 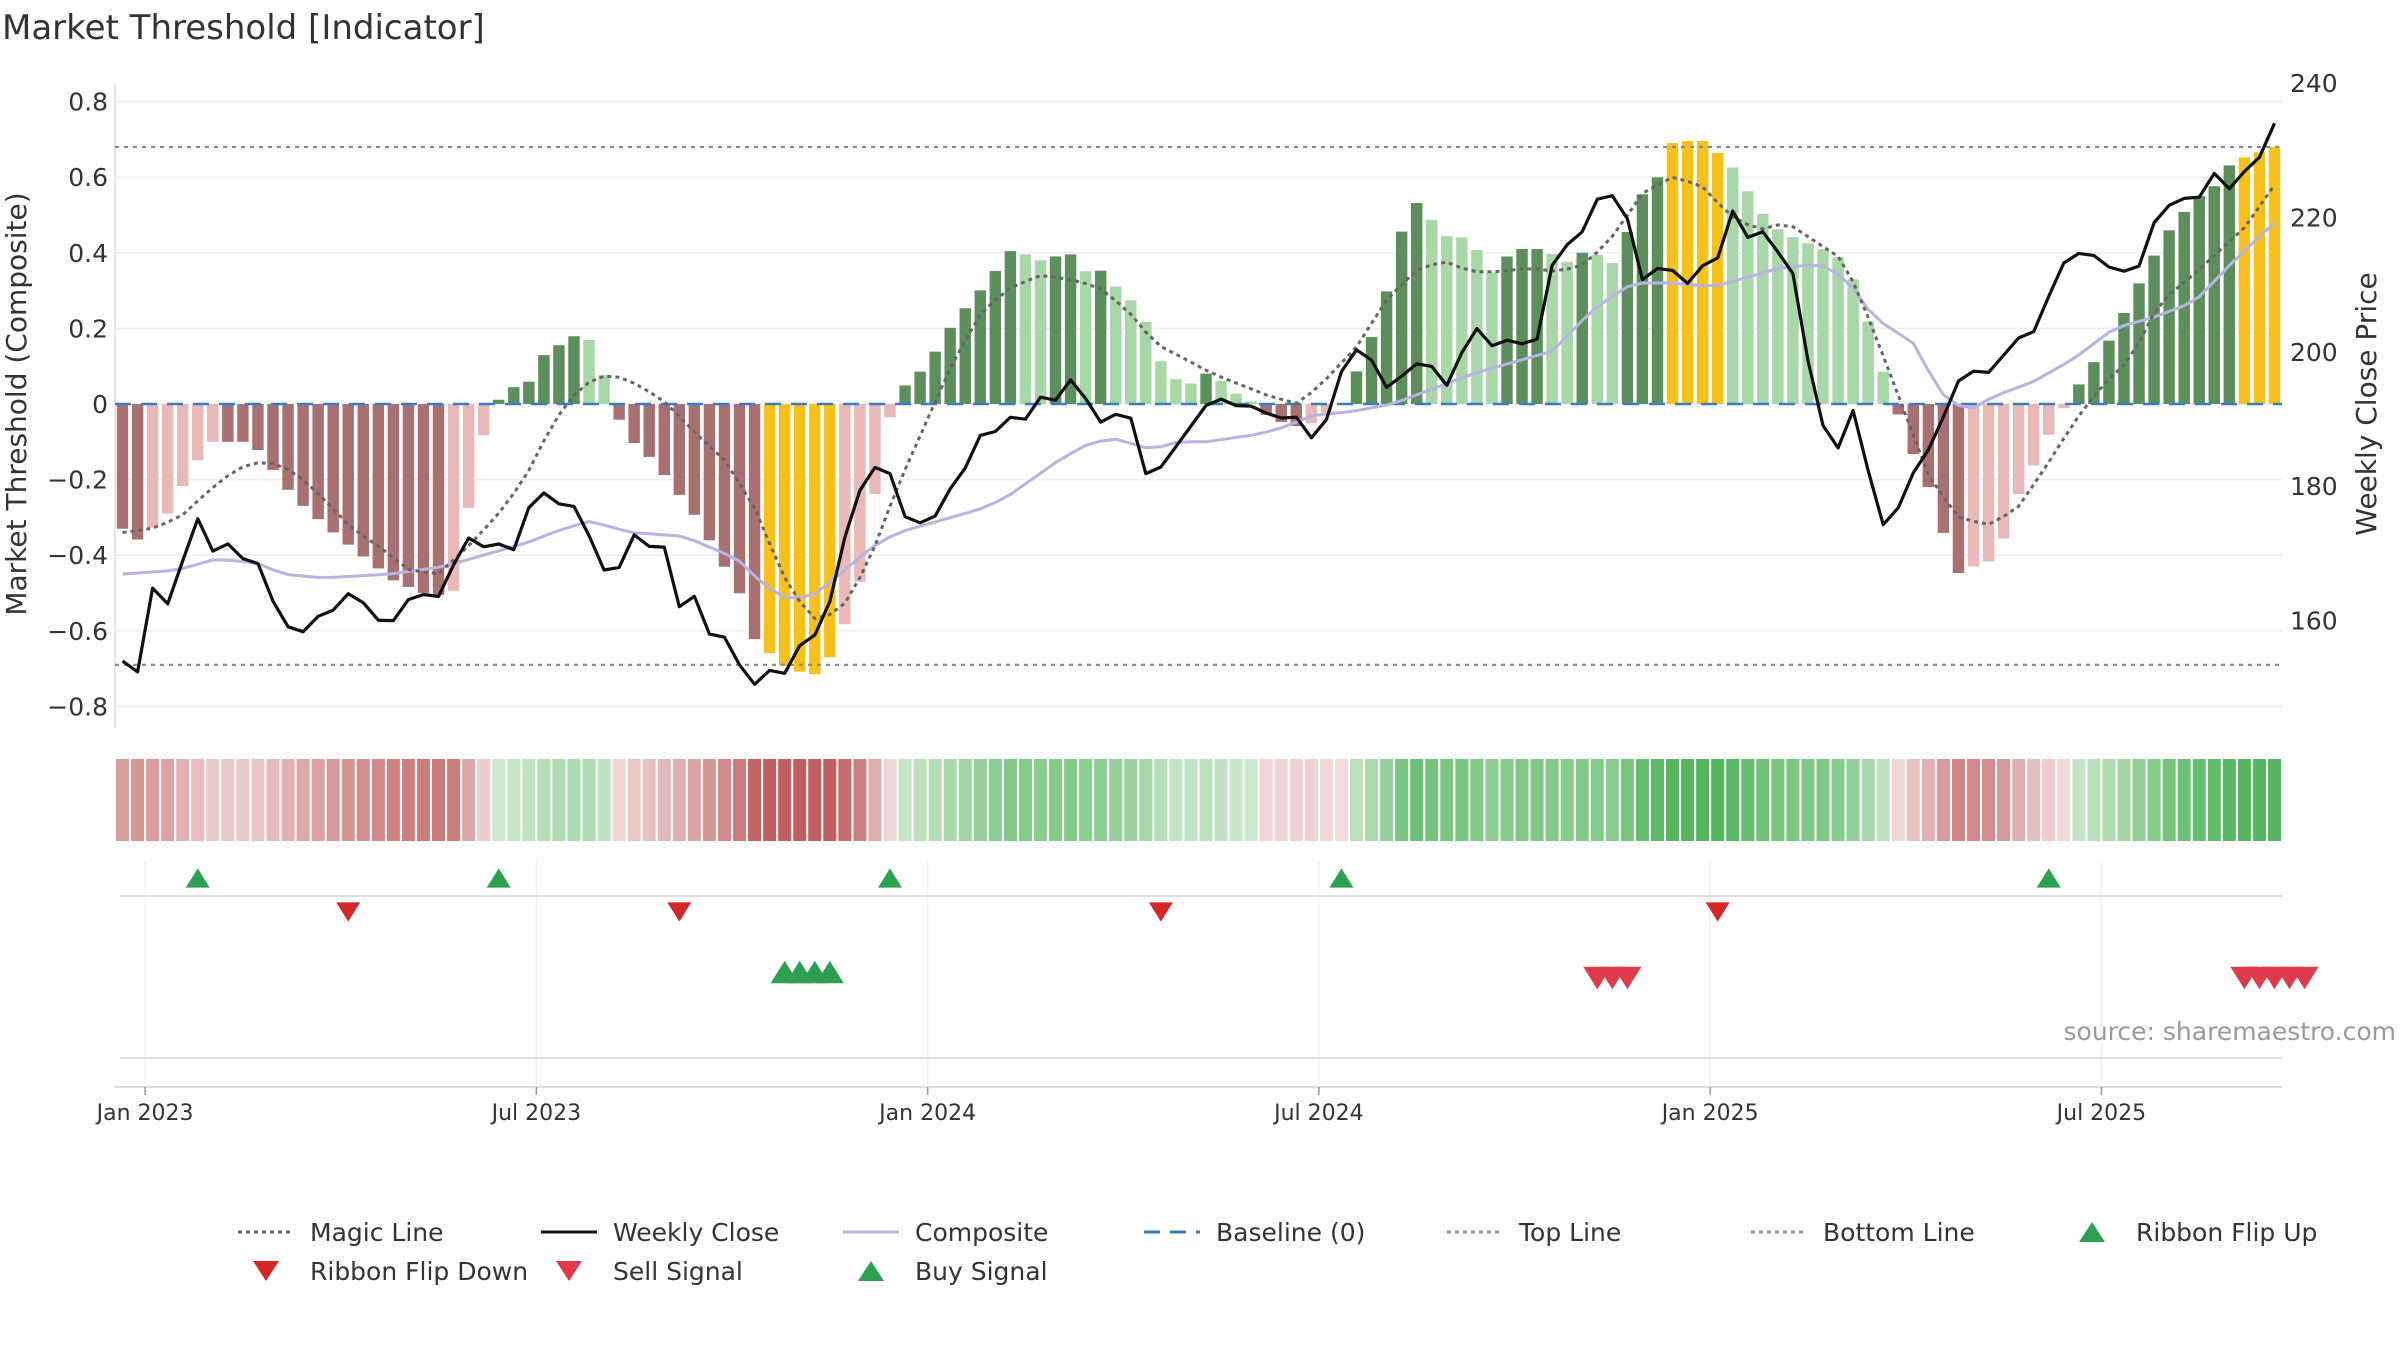 What do you see at coordinates (88, 177) in the screenshot?
I see `y-tick-label: 0.6` at bounding box center [88, 177].